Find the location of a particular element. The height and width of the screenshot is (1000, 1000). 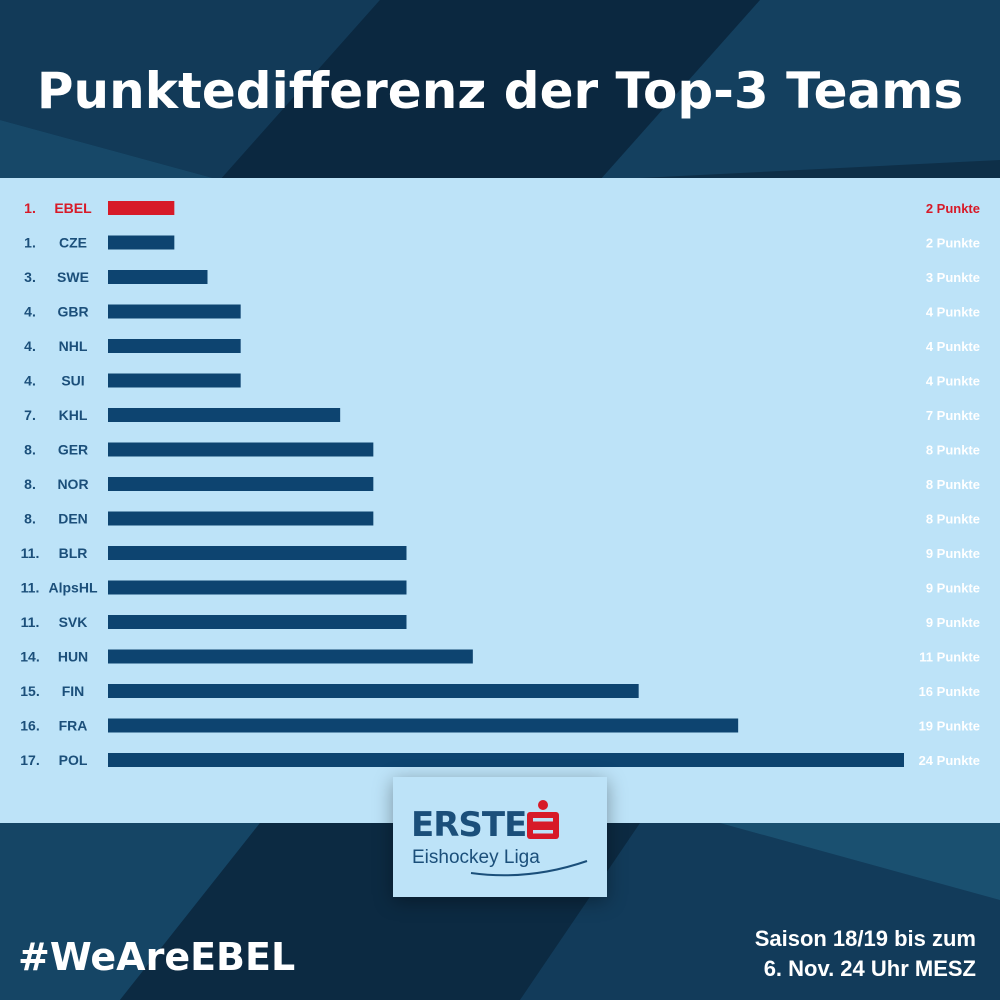

team-label: EBEL is located at coordinates (73, 208).